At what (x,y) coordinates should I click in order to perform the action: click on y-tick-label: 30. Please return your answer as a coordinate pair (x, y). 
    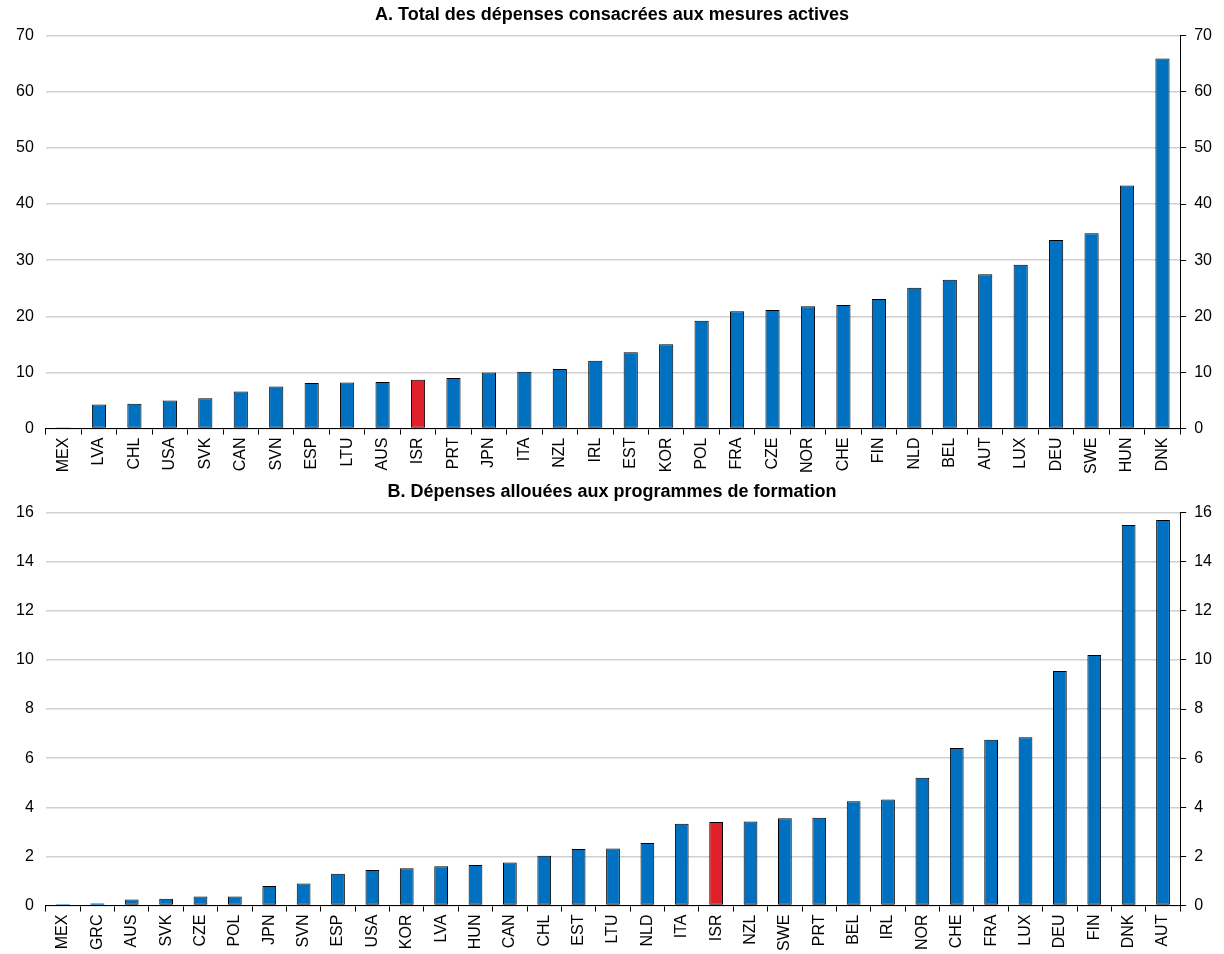
    Looking at the image, I should click on (1203, 259).